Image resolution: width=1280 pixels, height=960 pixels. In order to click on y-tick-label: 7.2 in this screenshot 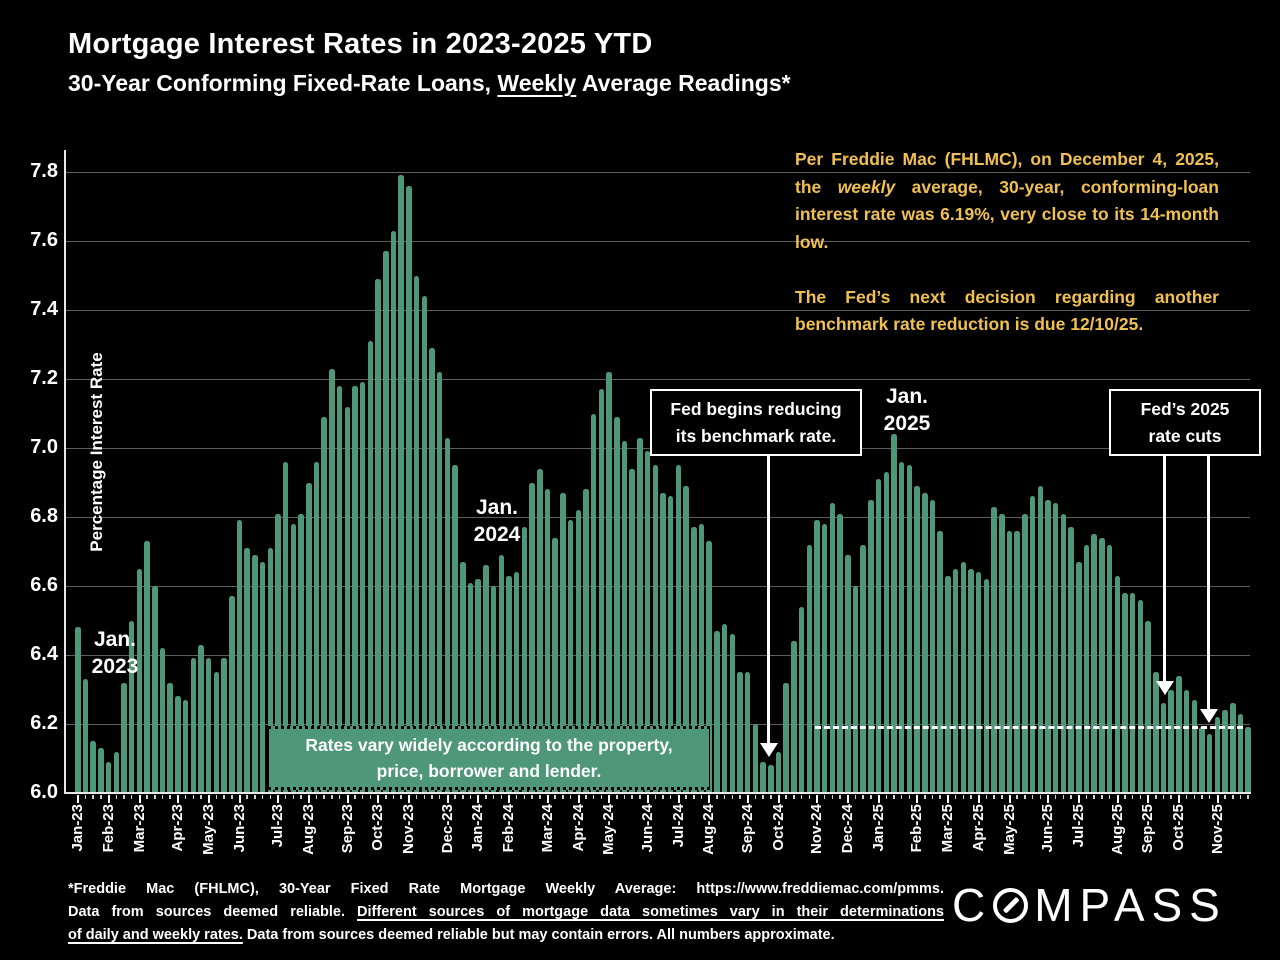, I will do `click(44, 378)`.